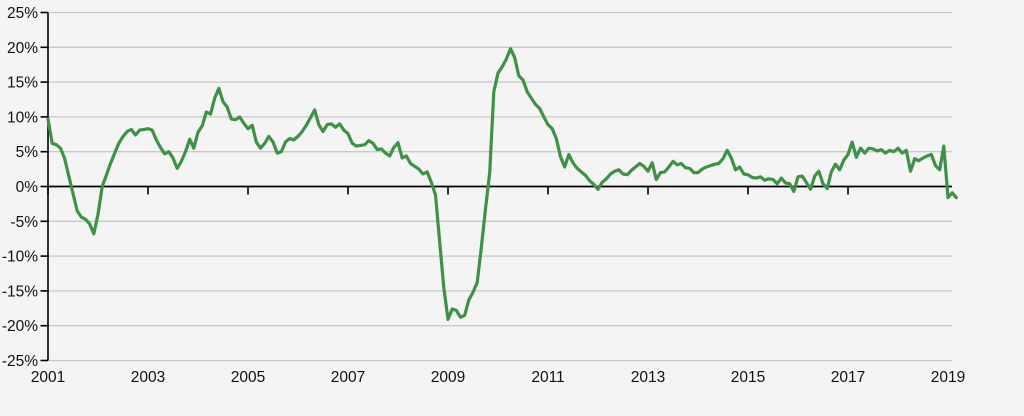 Image resolution: width=1024 pixels, height=416 pixels. I want to click on x-axis-label: 2005, so click(248, 377).